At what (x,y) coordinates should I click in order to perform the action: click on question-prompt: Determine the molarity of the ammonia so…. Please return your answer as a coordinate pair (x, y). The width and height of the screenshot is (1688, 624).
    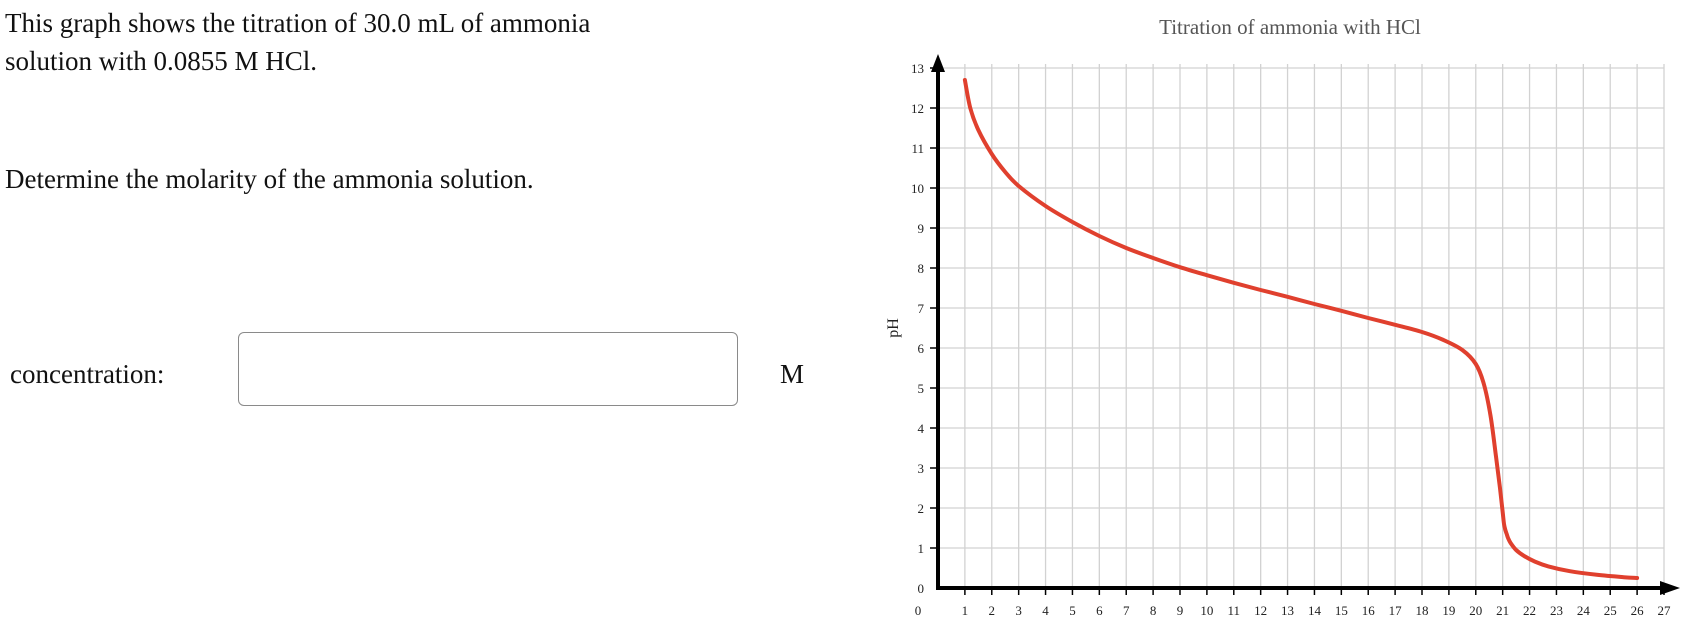
    Looking at the image, I should click on (269, 179).